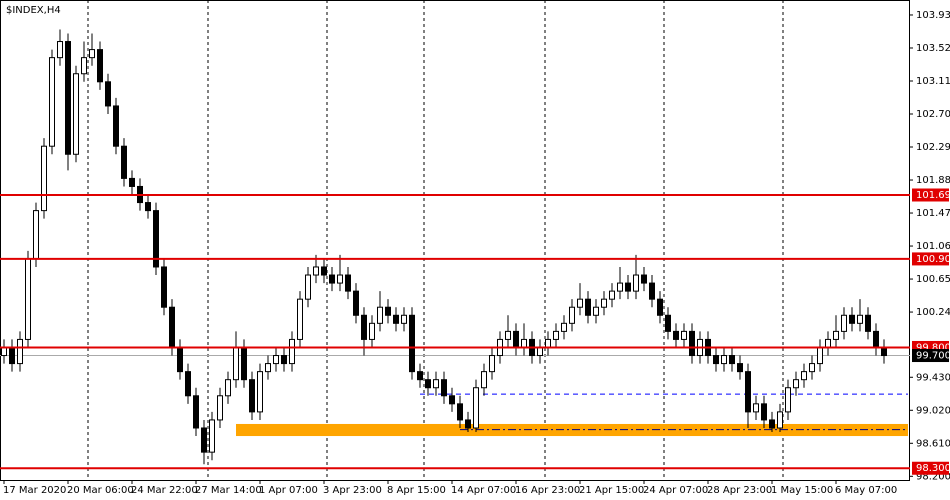  Describe the element at coordinates (866, 490) in the screenshot. I see `x-tick-label: 6 May 07:00` at that location.